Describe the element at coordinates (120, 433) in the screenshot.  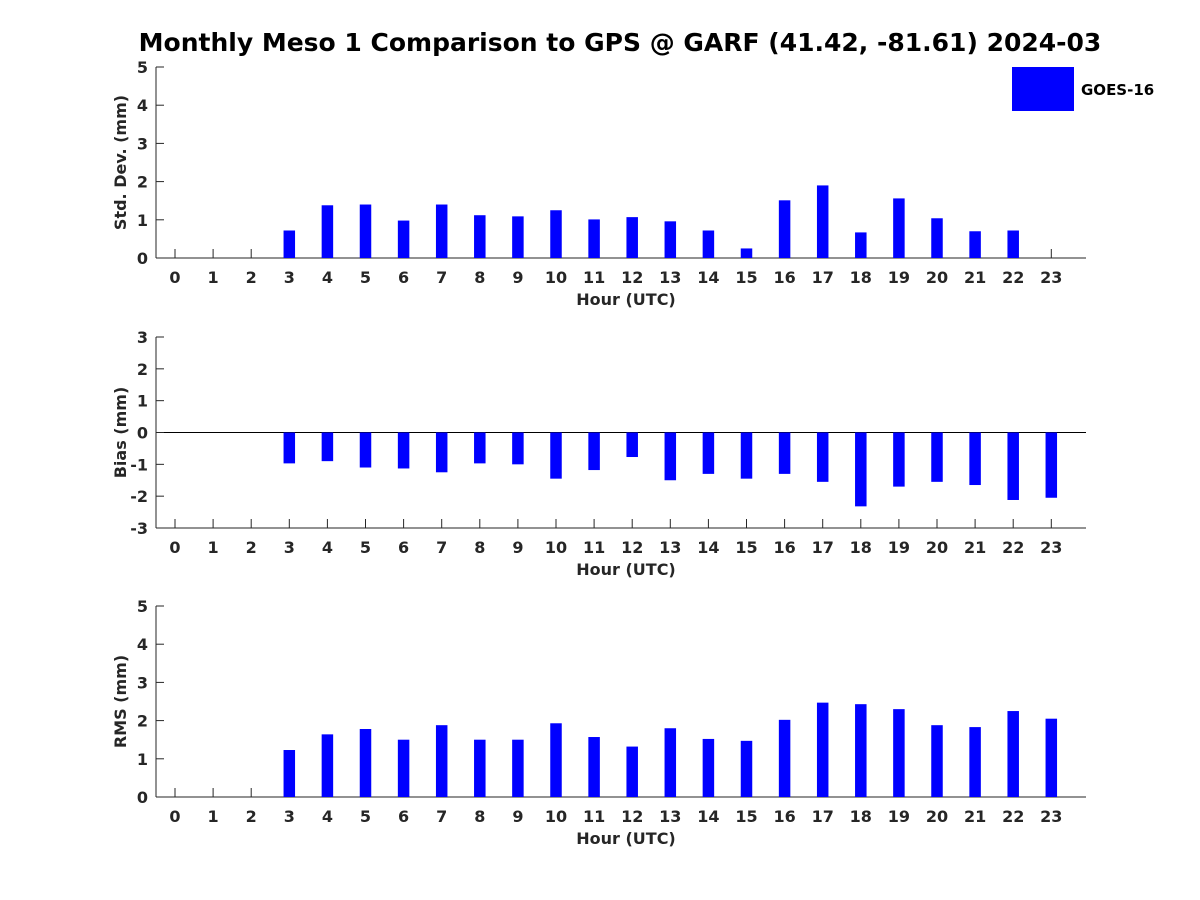
I see `y-axis-label: Bias (mm)` at that location.